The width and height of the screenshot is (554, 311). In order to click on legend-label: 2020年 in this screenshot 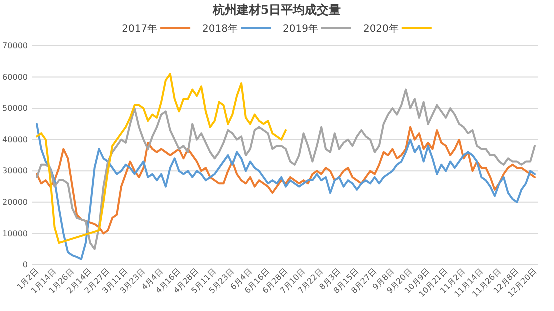, I will do `click(381, 29)`.